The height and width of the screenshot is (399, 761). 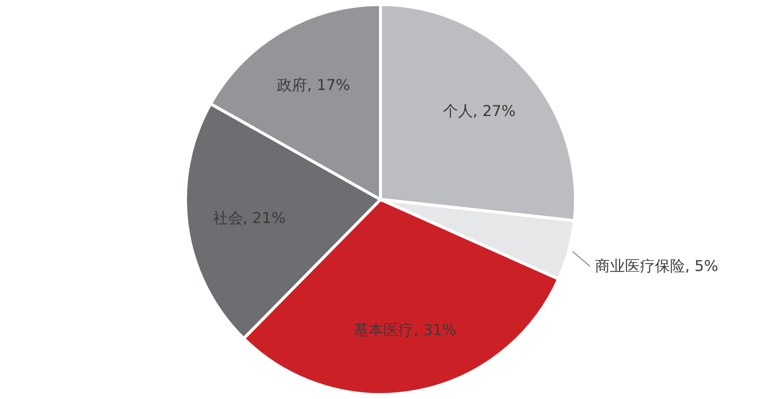 What do you see at coordinates (656, 266) in the screenshot?
I see `slice-label: 商业医疗保险, 5%` at bounding box center [656, 266].